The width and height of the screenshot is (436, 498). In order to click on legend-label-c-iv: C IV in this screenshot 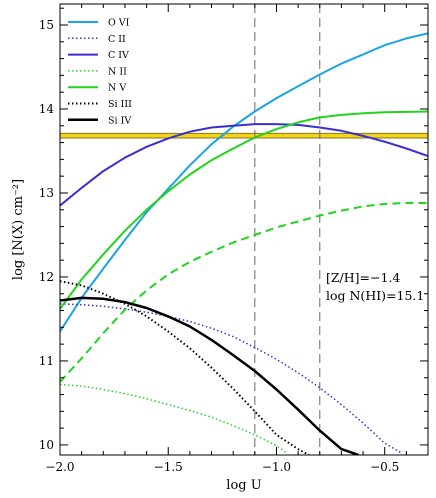, I will do `click(118, 55)`.